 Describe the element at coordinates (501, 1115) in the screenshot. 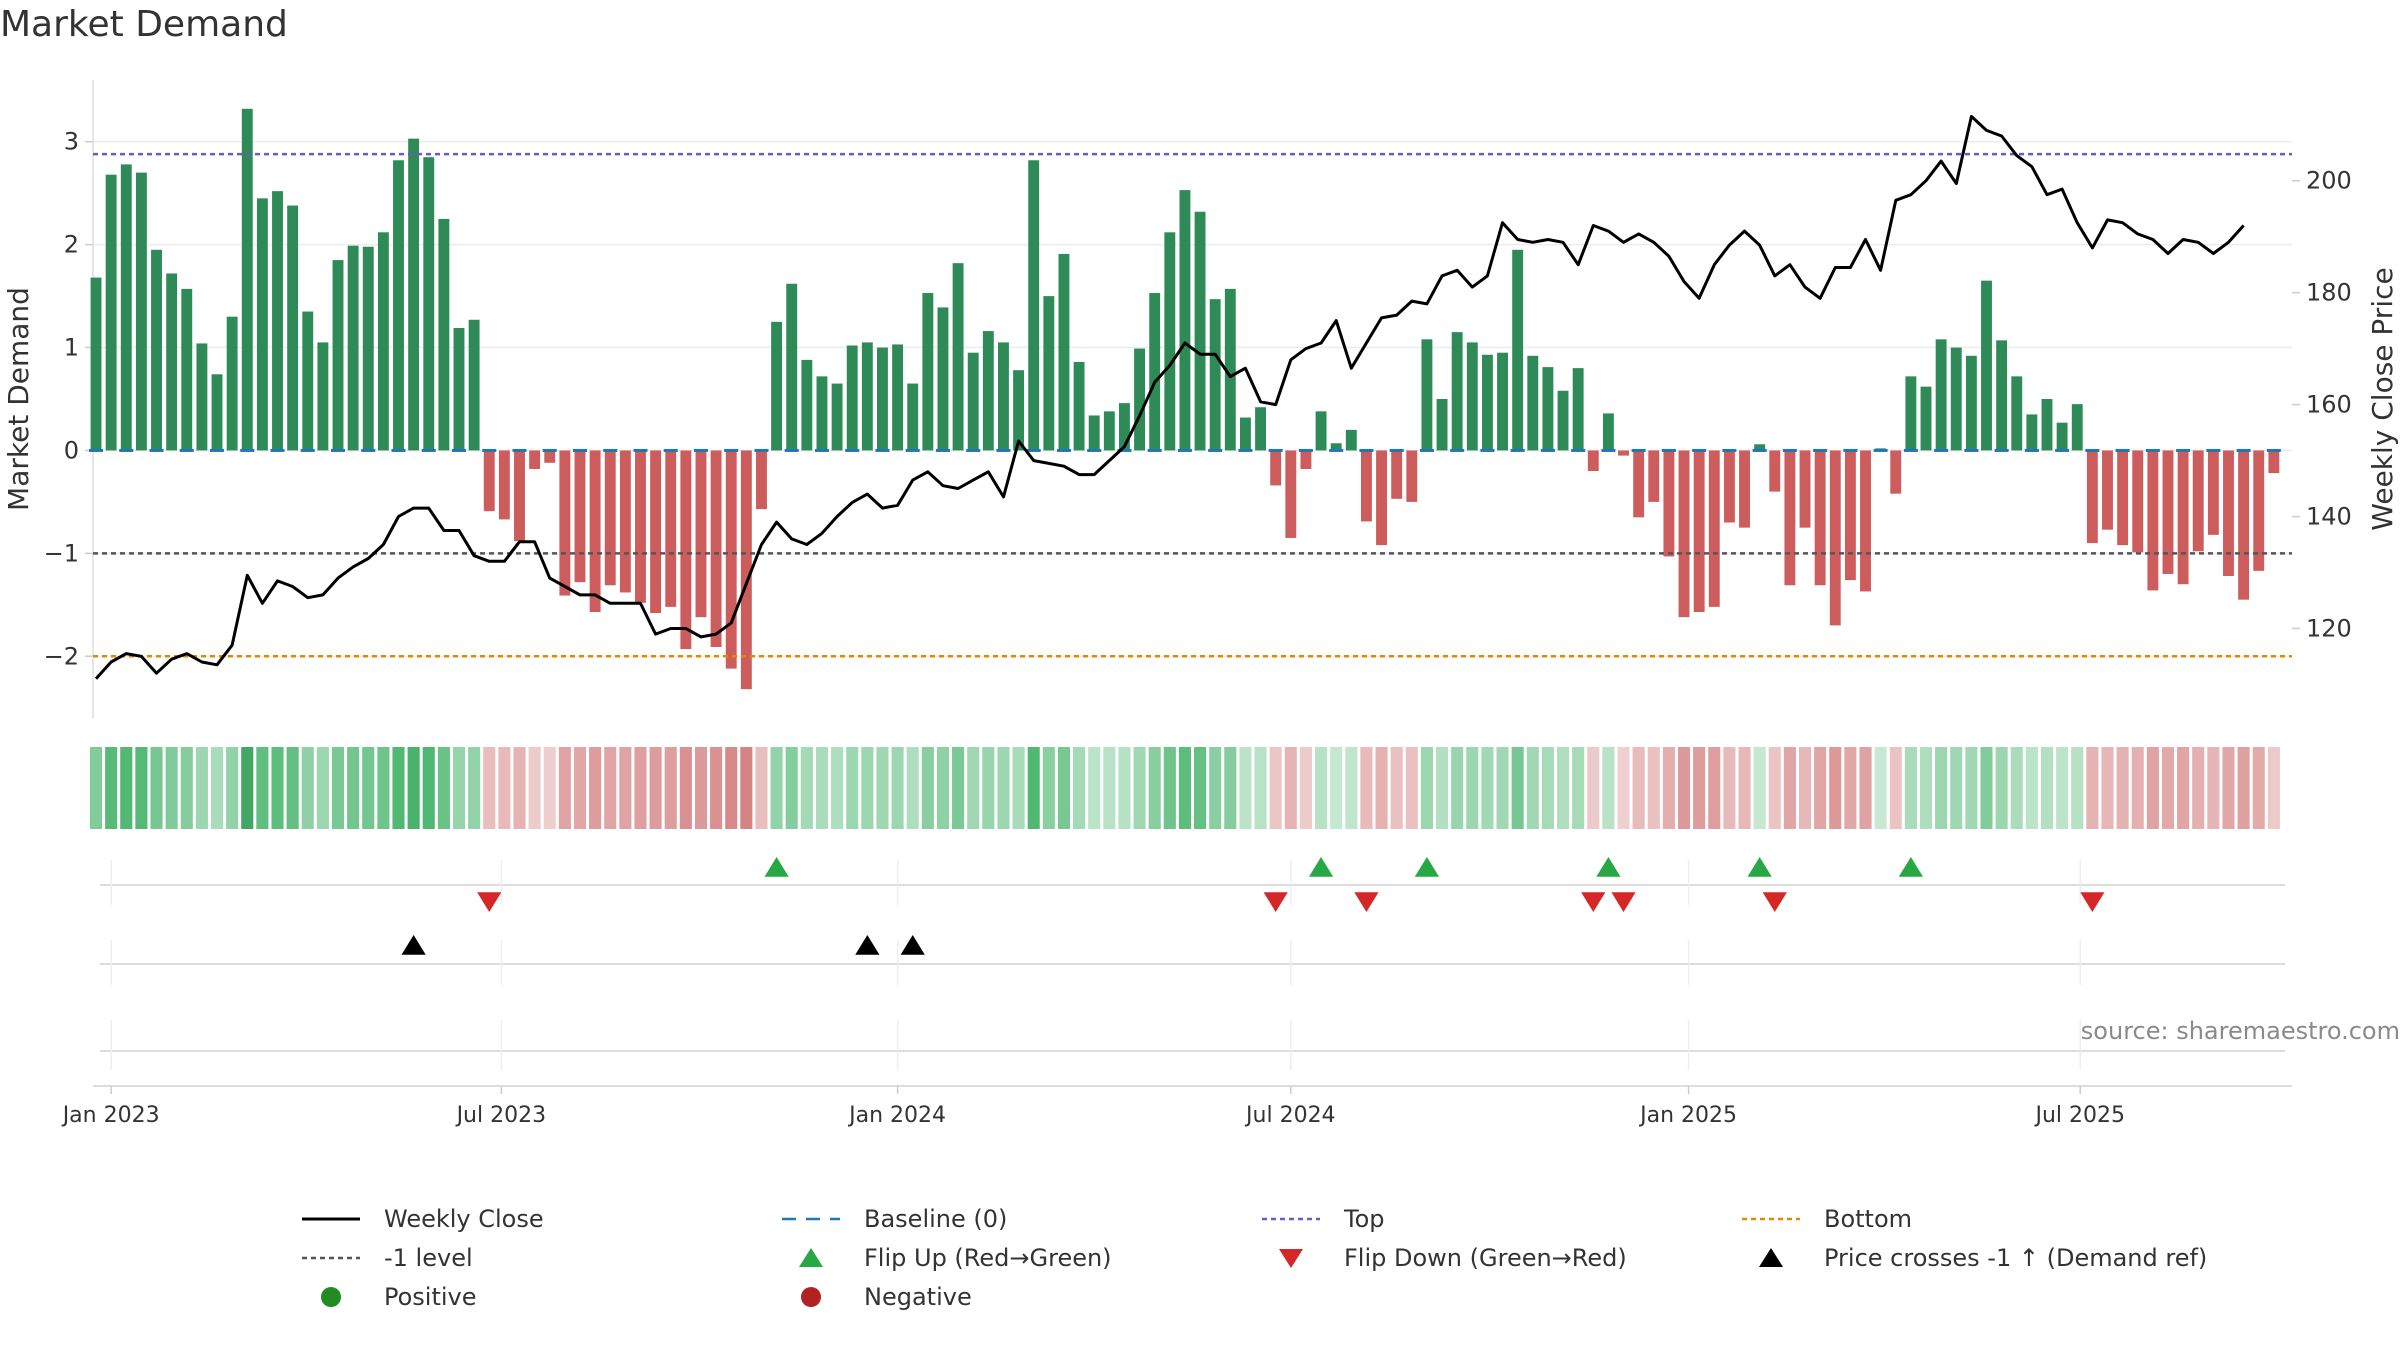

I see `x-tick-label: Jul 2023` at that location.